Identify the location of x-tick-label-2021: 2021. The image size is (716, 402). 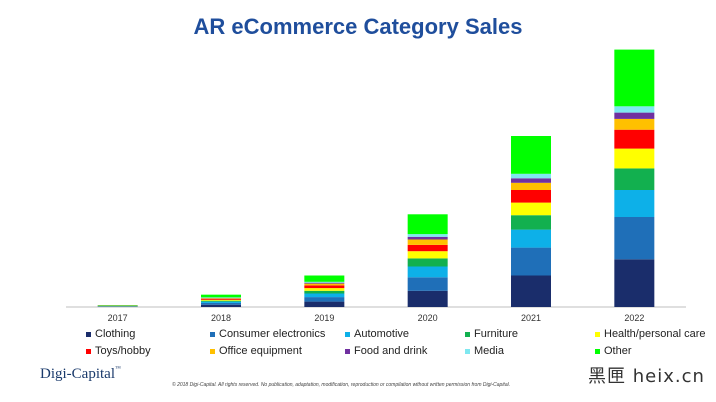
(531, 318).